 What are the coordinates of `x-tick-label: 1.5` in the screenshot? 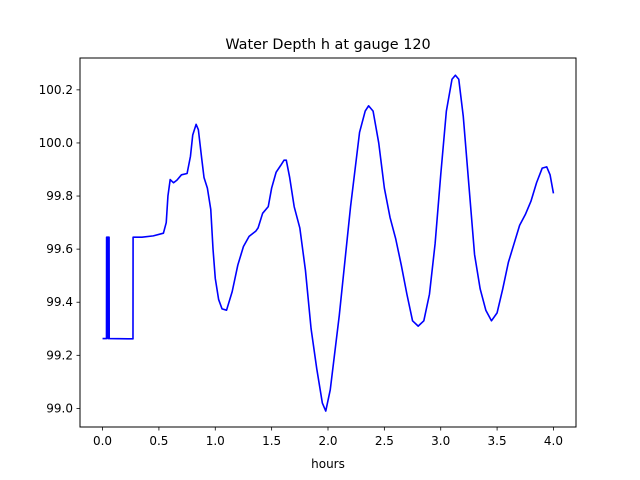 It's located at (271, 441).